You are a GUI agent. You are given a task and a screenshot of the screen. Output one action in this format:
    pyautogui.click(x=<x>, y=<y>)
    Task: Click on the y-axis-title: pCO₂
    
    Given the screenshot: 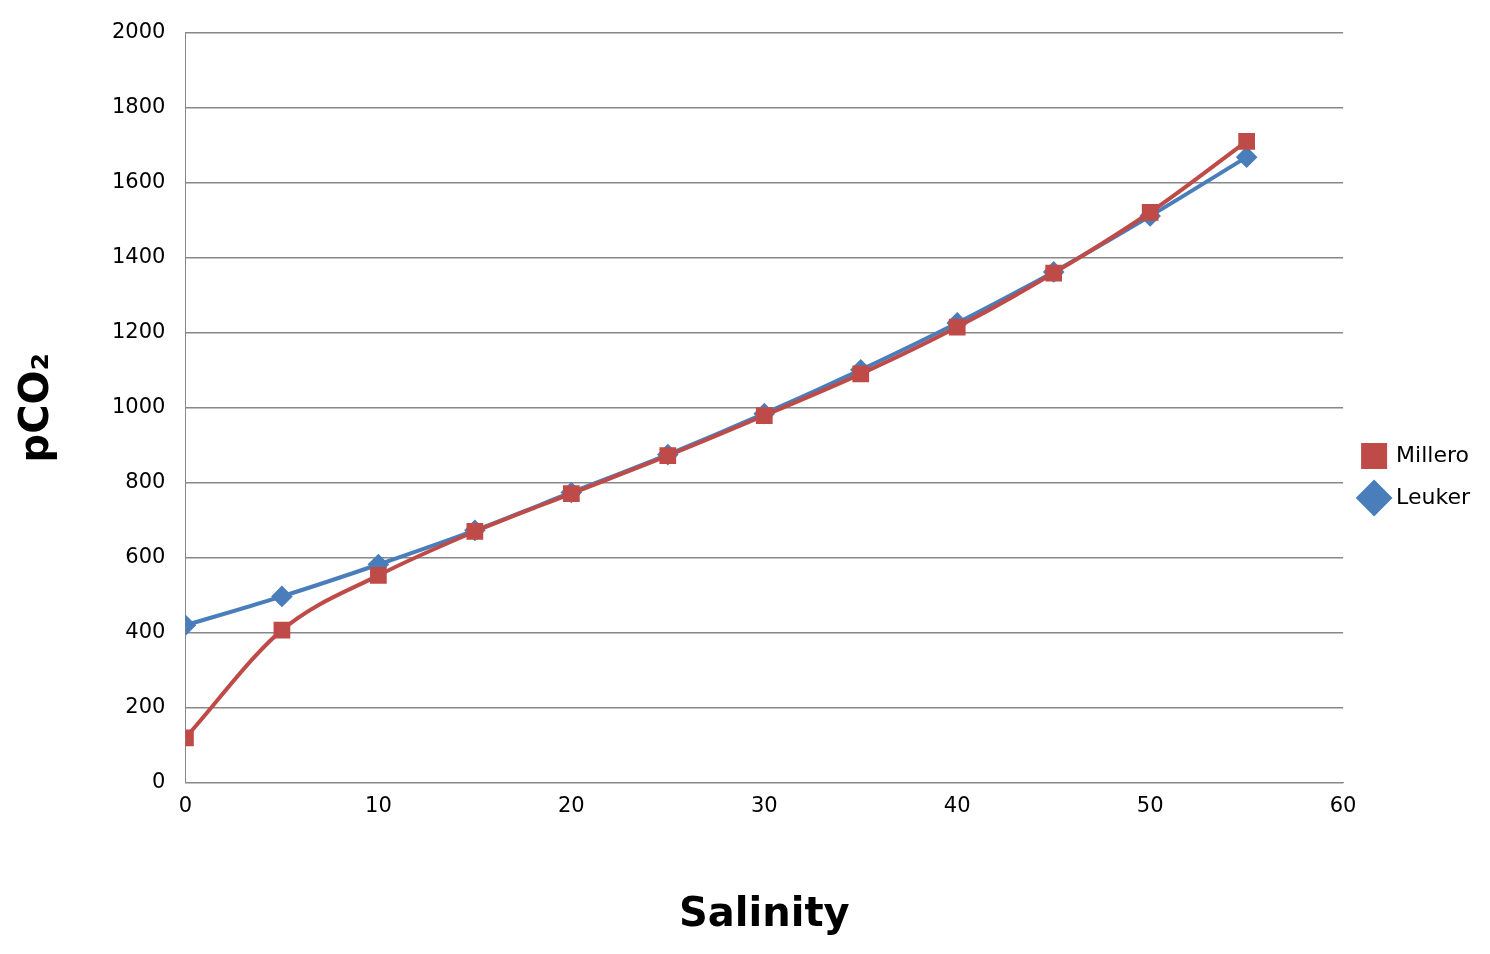 What is the action you would take?
    pyautogui.click(x=34, y=407)
    